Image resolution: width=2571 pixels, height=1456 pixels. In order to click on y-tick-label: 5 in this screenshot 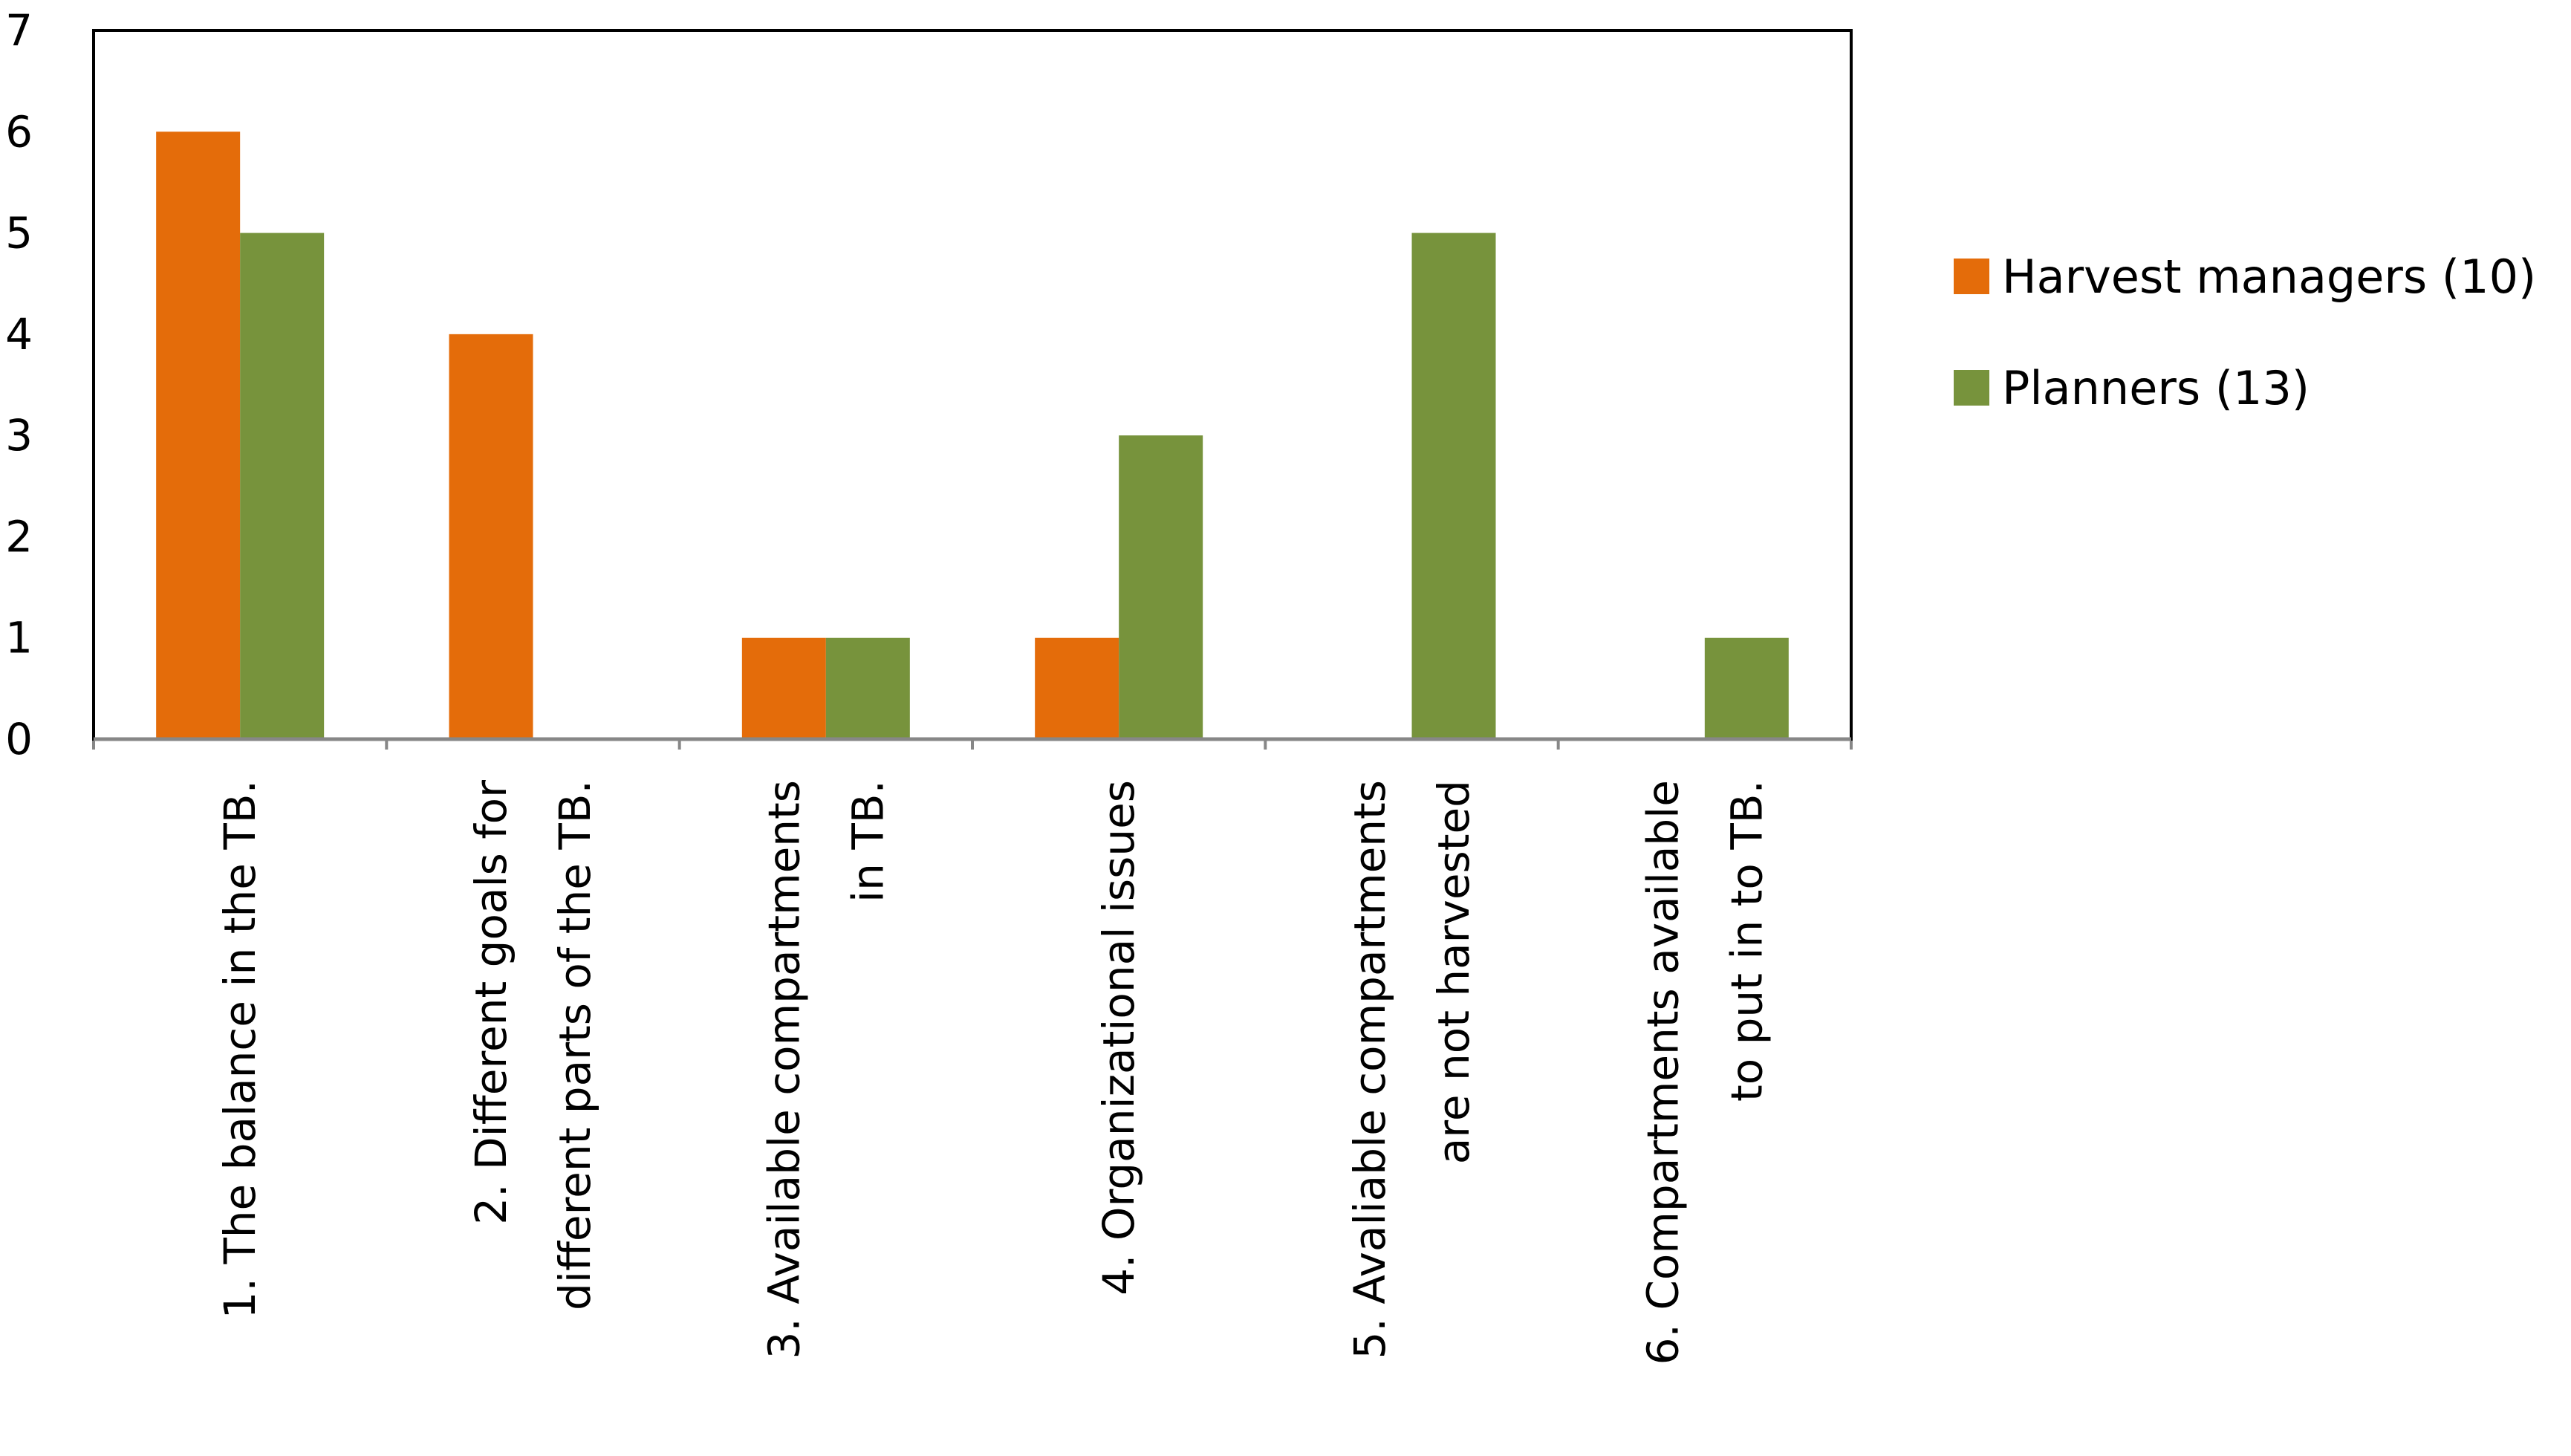, I will do `click(19, 234)`.